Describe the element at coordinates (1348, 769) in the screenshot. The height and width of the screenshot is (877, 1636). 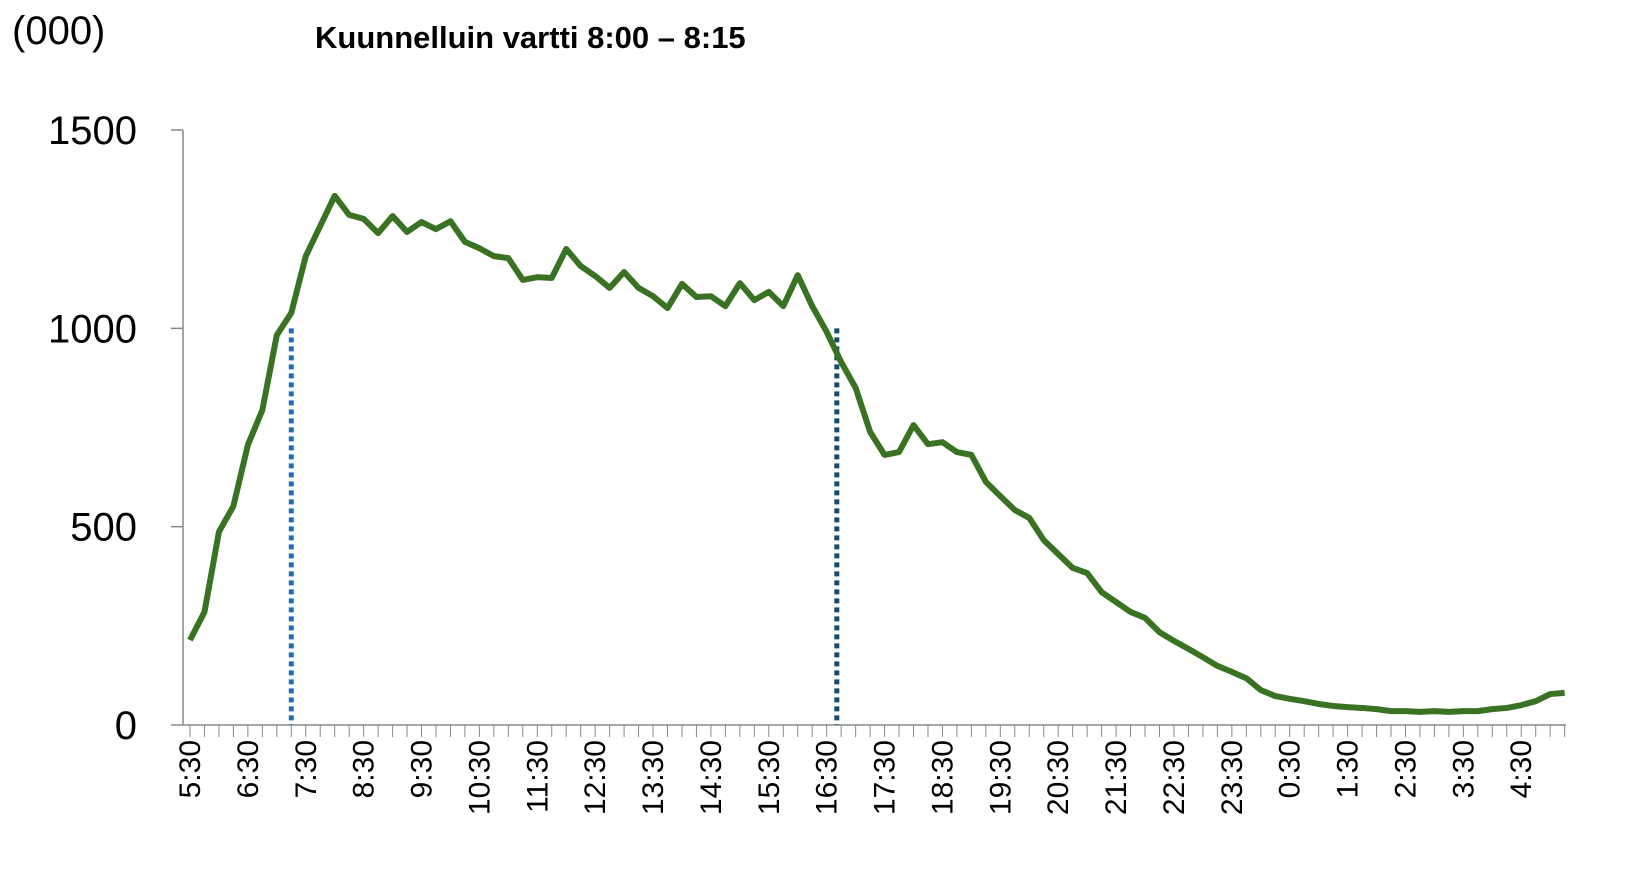
I see `x-tick-label: 1:30` at that location.